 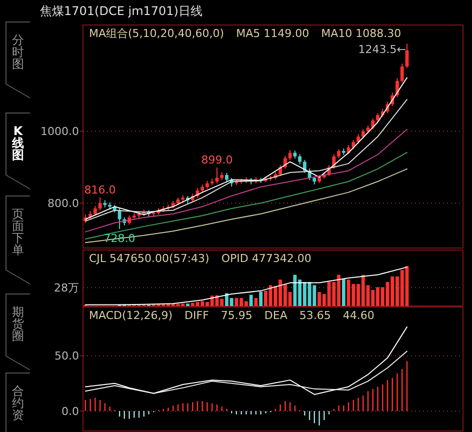 I want to click on annotation: MA组合(5,10,20,40,60,0), so click(x=156, y=33).